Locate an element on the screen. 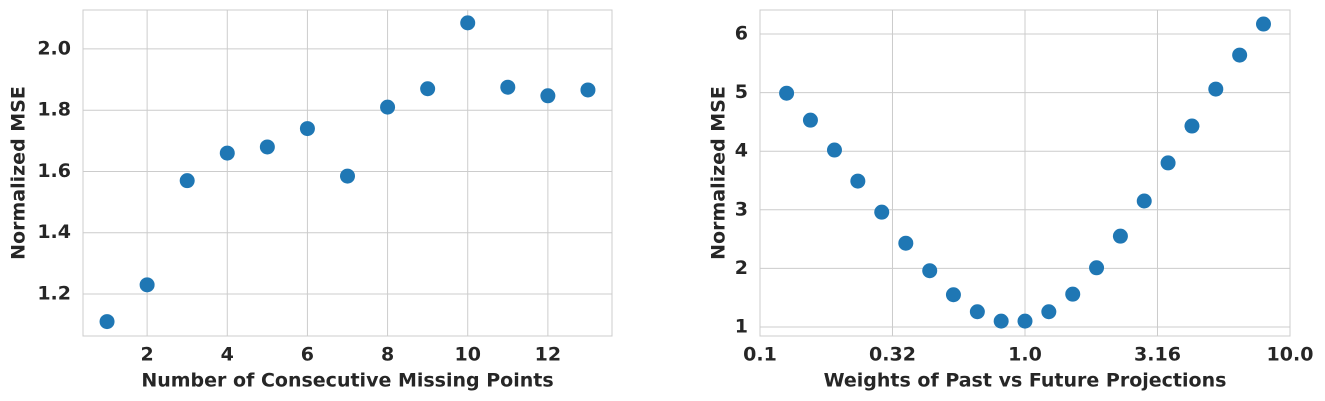 The height and width of the screenshot is (401, 1325). y-tick-label: 1.6 is located at coordinates (54, 171).